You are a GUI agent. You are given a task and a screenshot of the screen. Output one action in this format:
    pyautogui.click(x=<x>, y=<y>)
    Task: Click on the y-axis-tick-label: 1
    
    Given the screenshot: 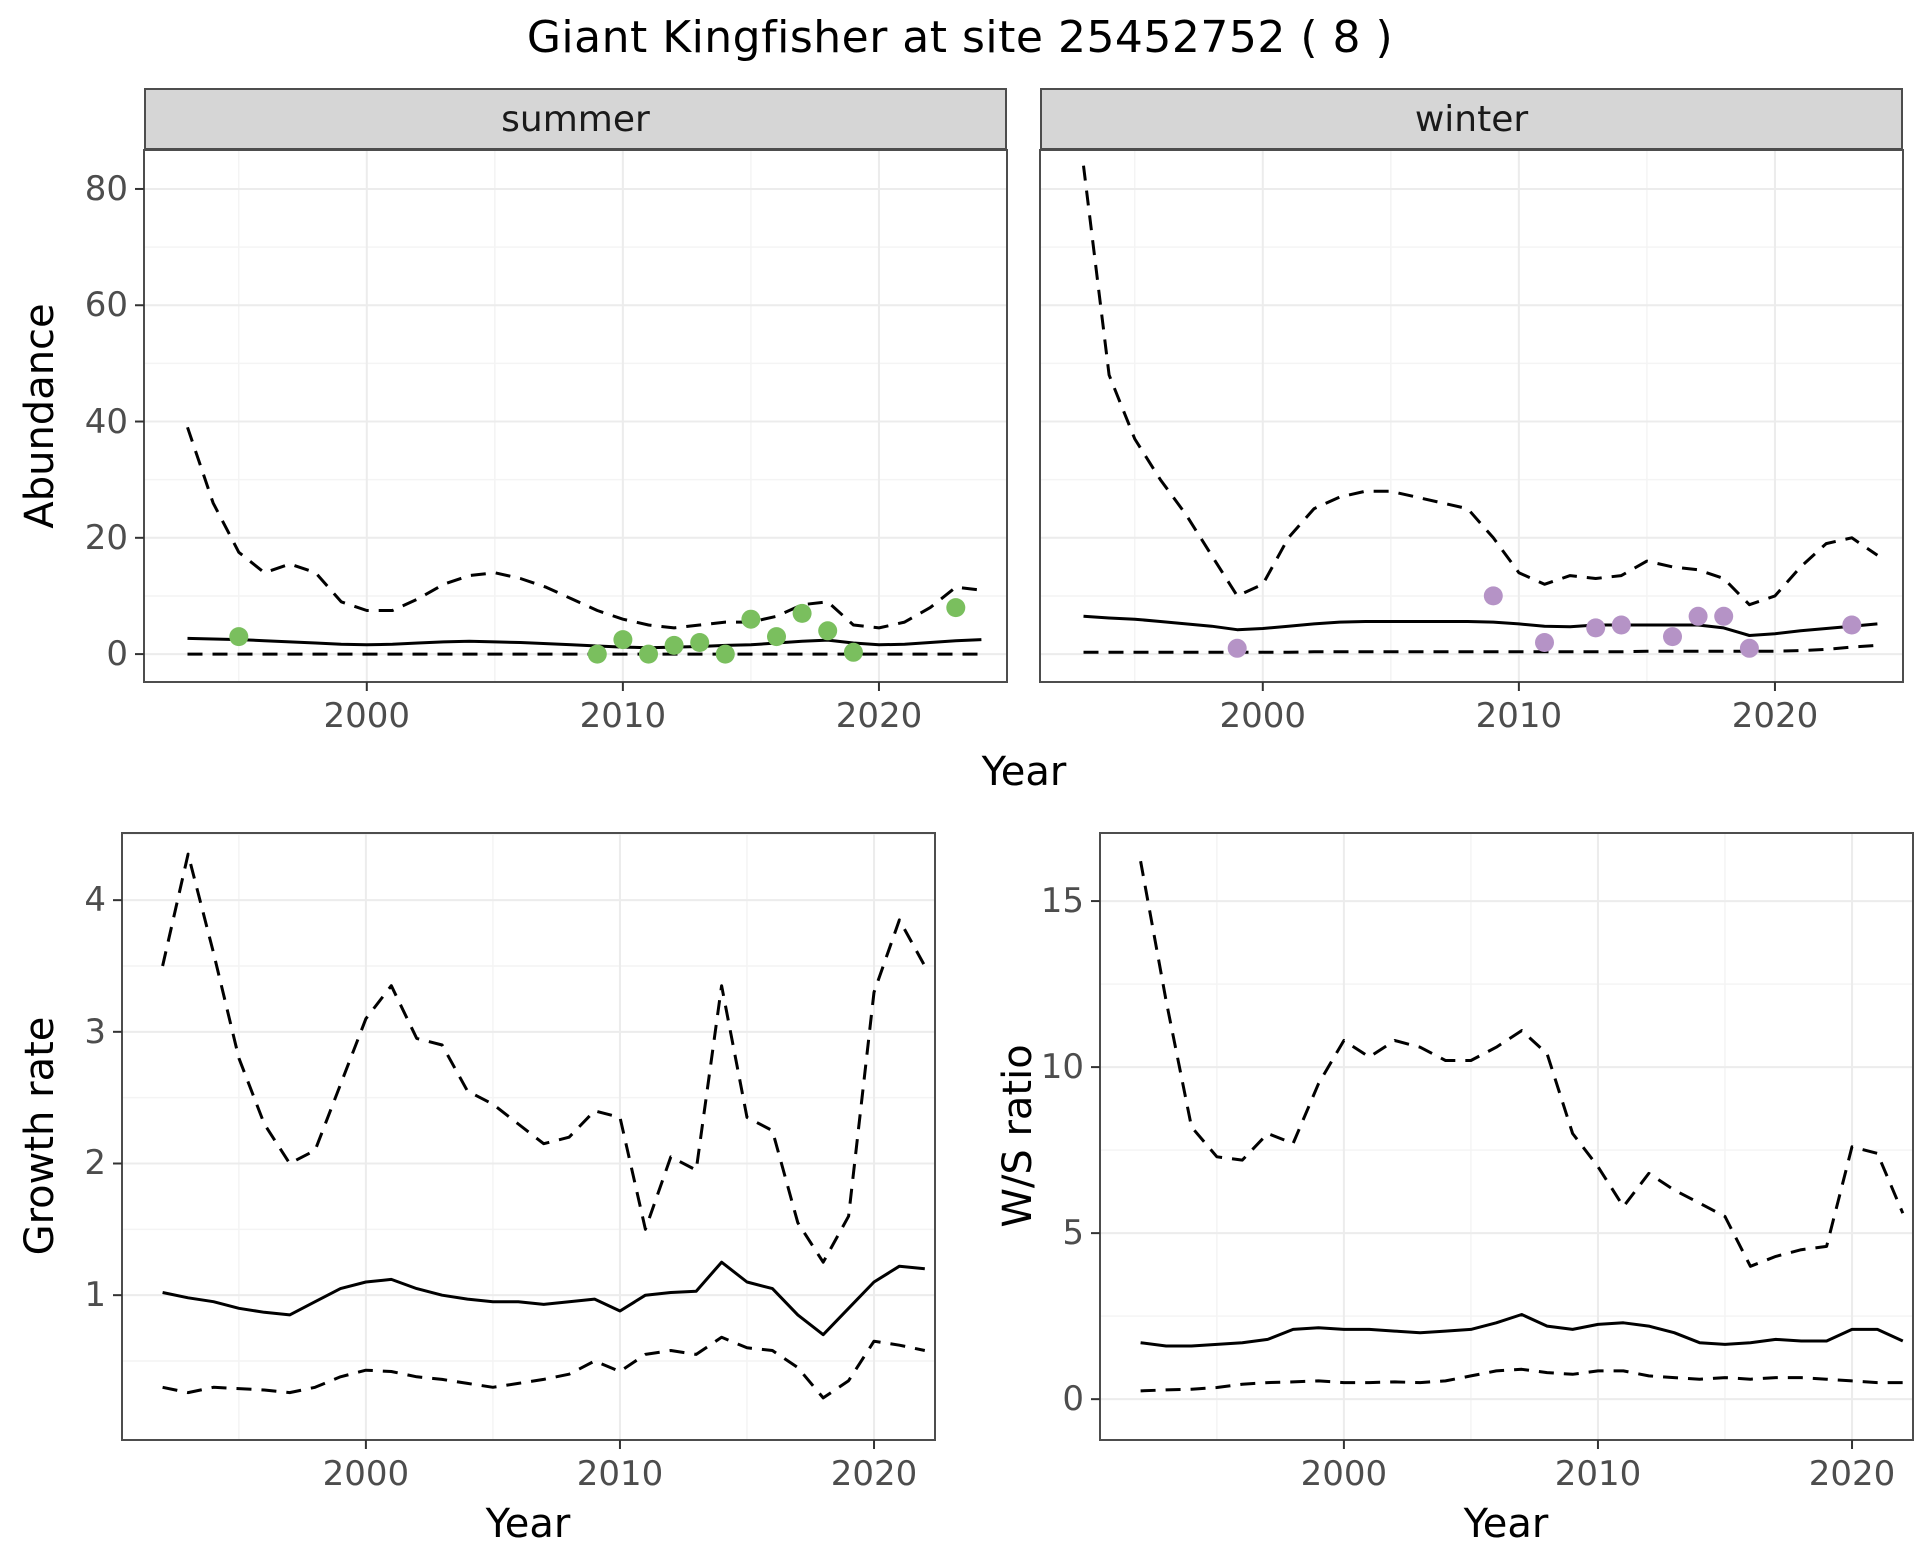 What is the action you would take?
    pyautogui.click(x=95, y=1295)
    